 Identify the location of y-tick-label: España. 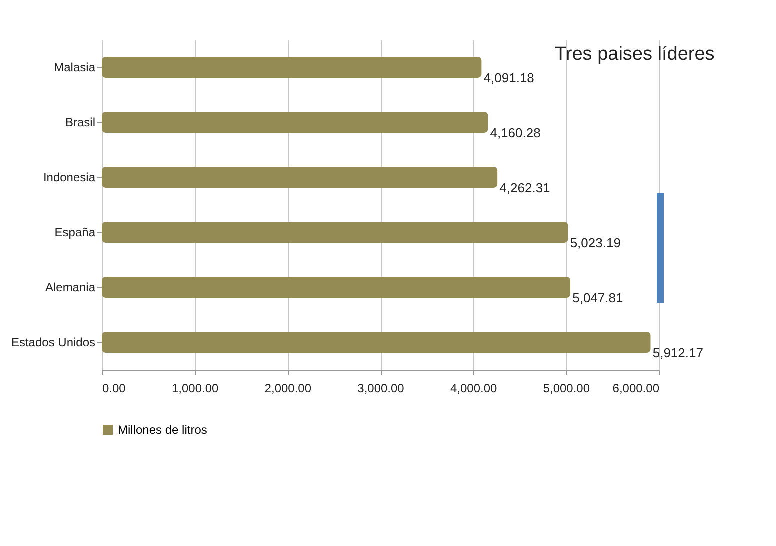
(75, 233).